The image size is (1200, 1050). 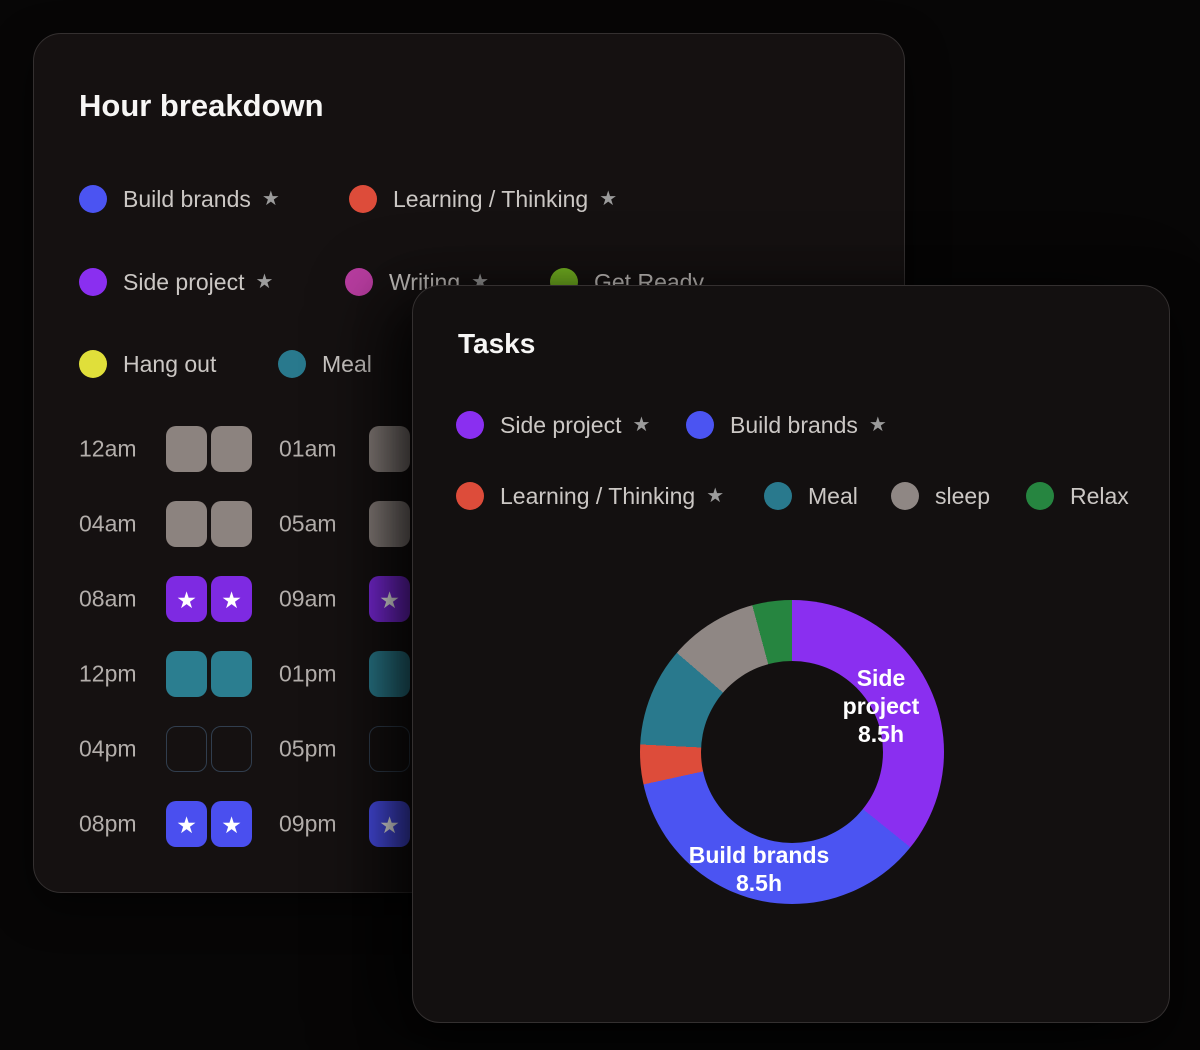 What do you see at coordinates (231, 674) in the screenshot?
I see `hour-cell-12pm-2-meal` at bounding box center [231, 674].